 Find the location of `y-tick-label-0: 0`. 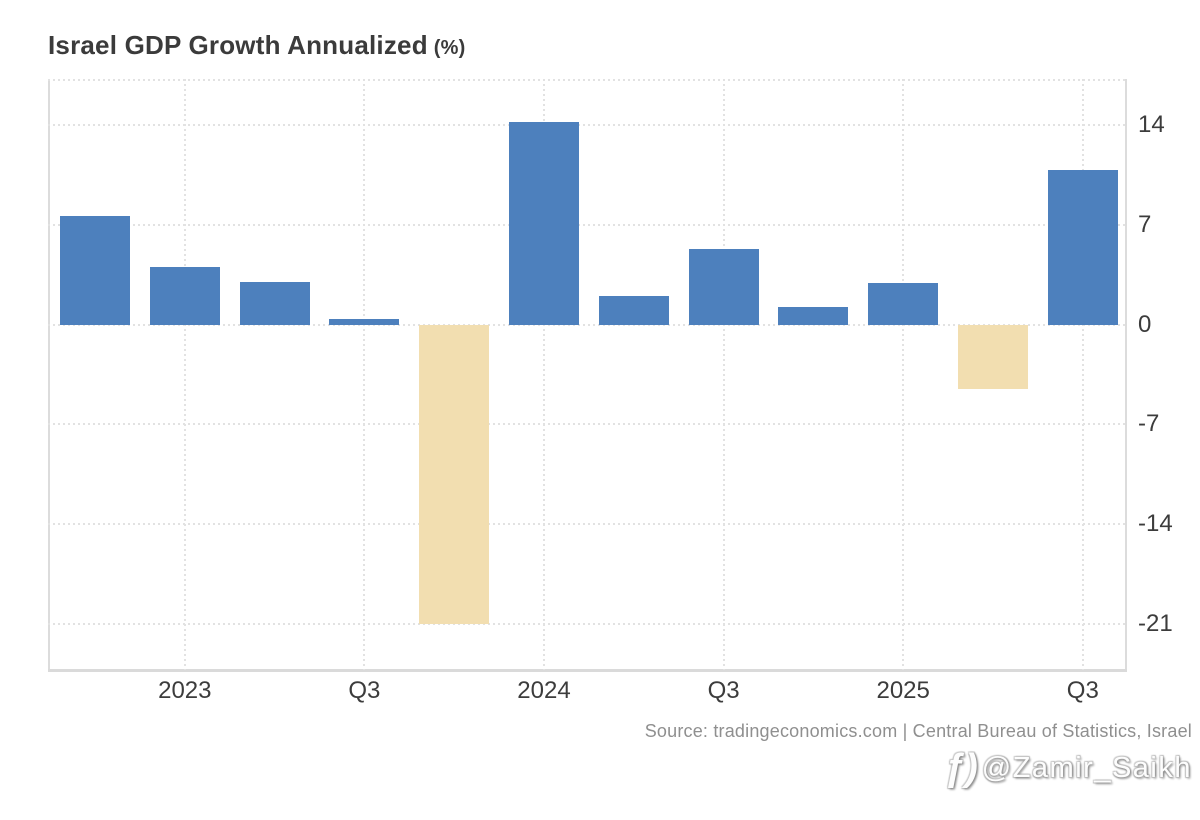

y-tick-label-0: 0 is located at coordinates (1145, 324).